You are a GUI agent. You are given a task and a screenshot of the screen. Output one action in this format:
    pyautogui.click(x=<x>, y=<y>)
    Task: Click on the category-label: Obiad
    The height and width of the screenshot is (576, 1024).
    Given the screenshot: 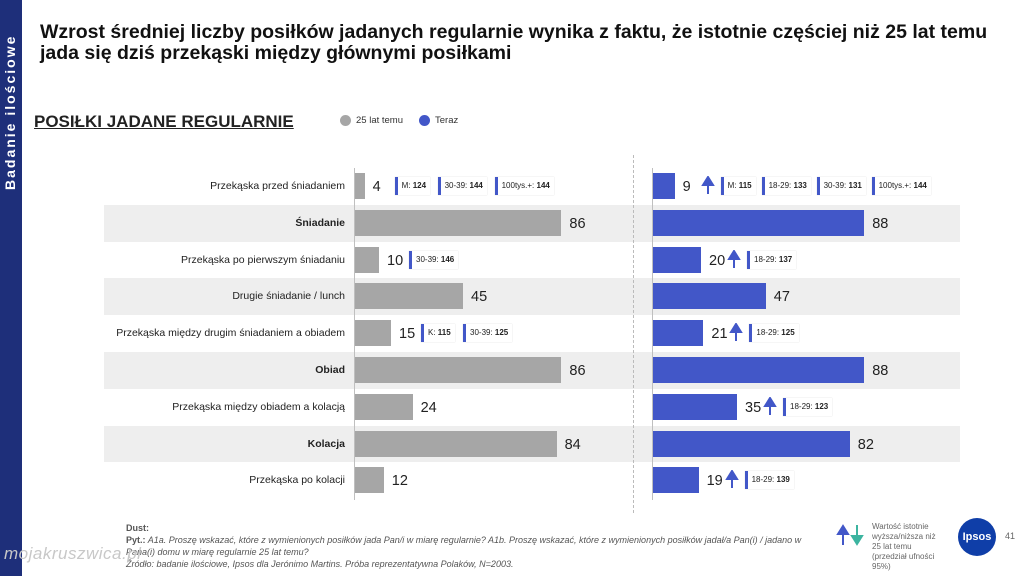 What is the action you would take?
    pyautogui.click(x=330, y=370)
    